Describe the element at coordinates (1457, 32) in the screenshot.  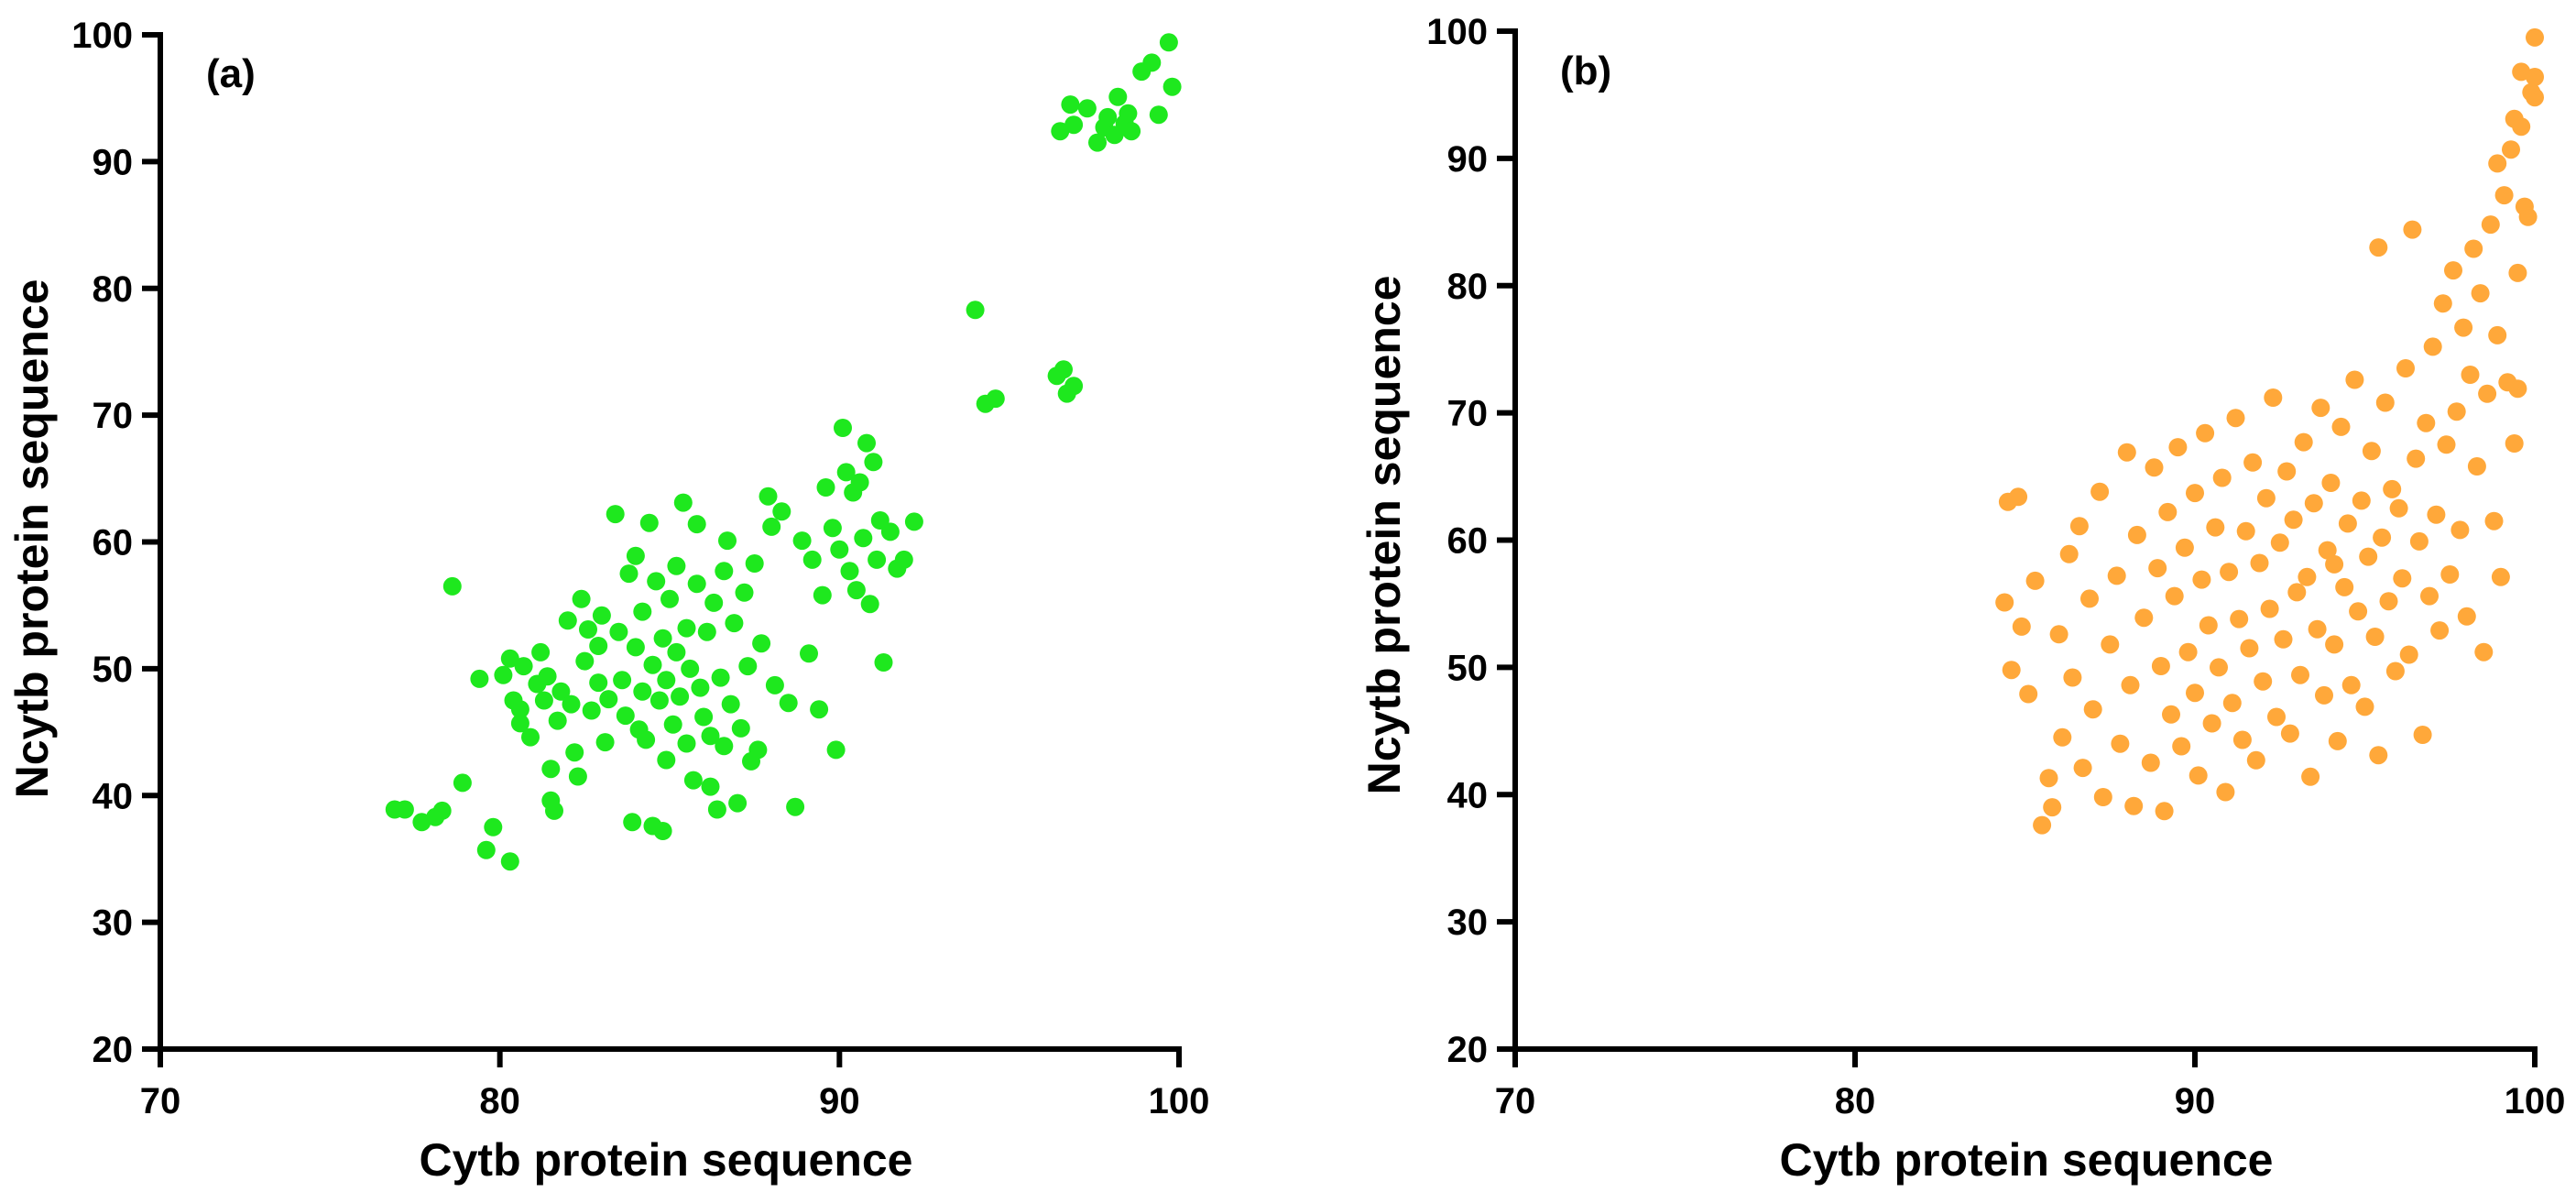
I see `panel-b-y-tick-label-100: 100` at that location.